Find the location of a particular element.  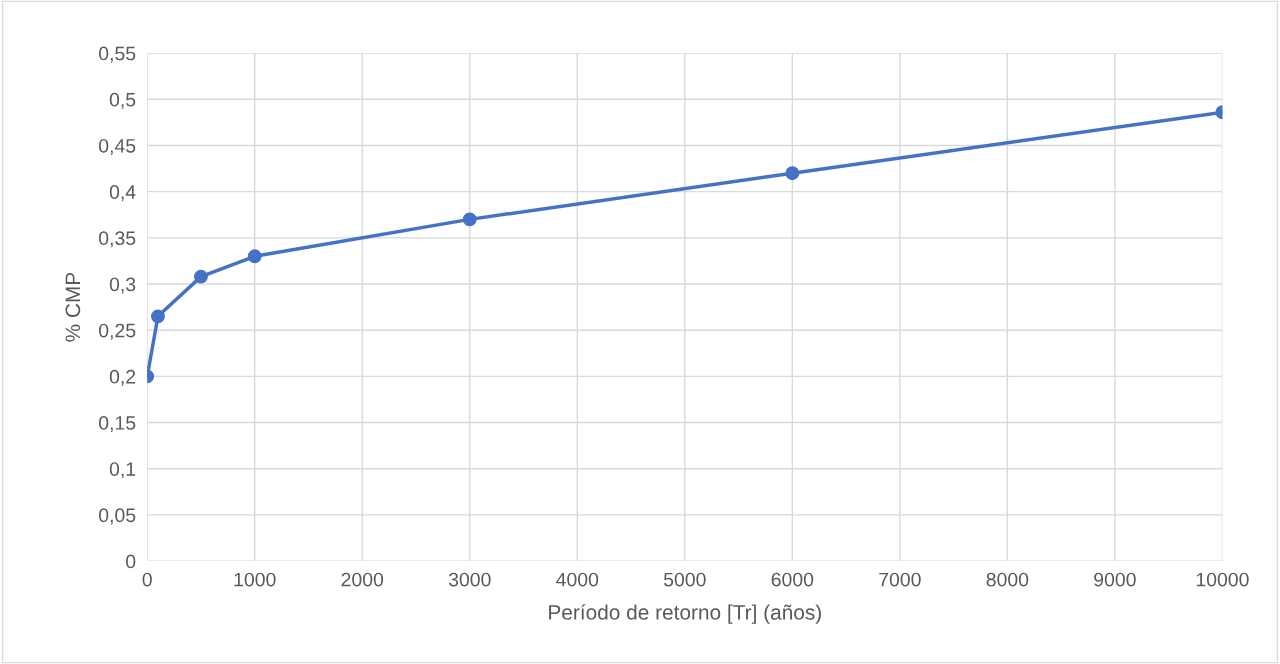

x-tick-label: 6000 is located at coordinates (792, 579).